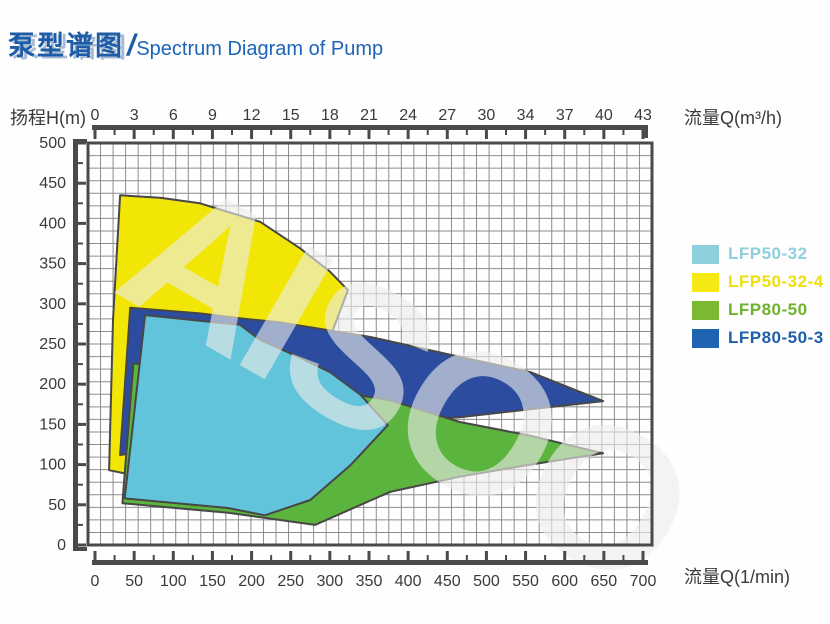  I want to click on left-axis-tick-label: 0, so click(61, 545).